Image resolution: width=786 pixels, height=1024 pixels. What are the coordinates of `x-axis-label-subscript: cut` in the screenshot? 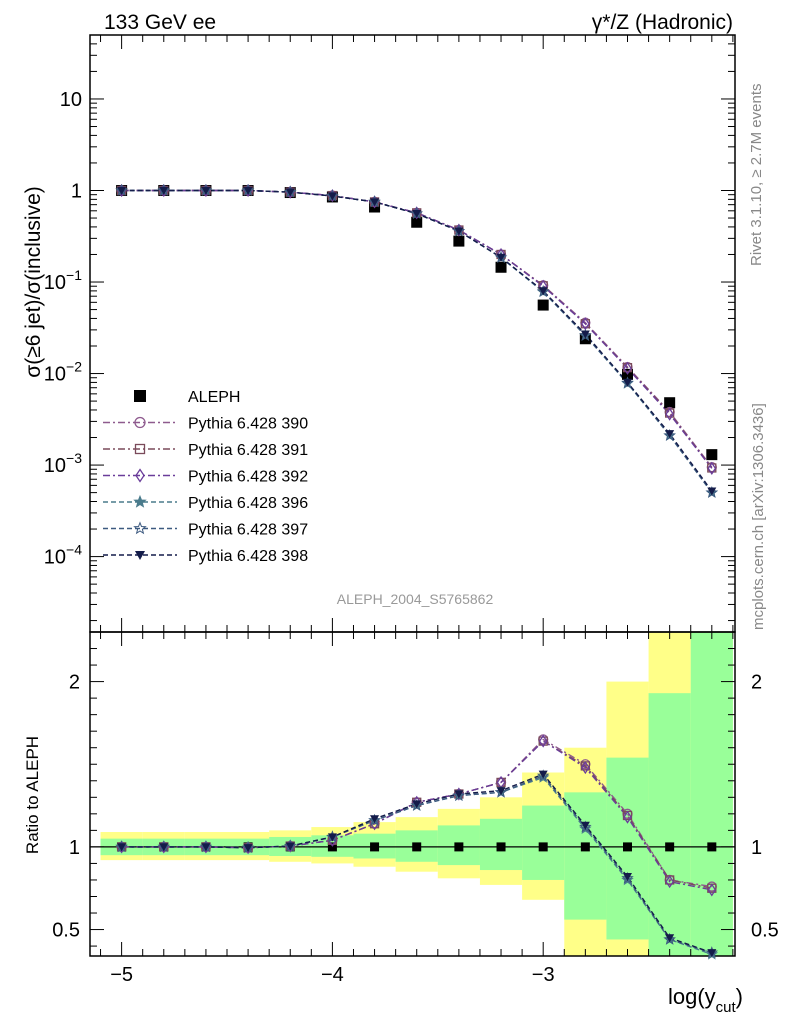 It's located at (726, 1007).